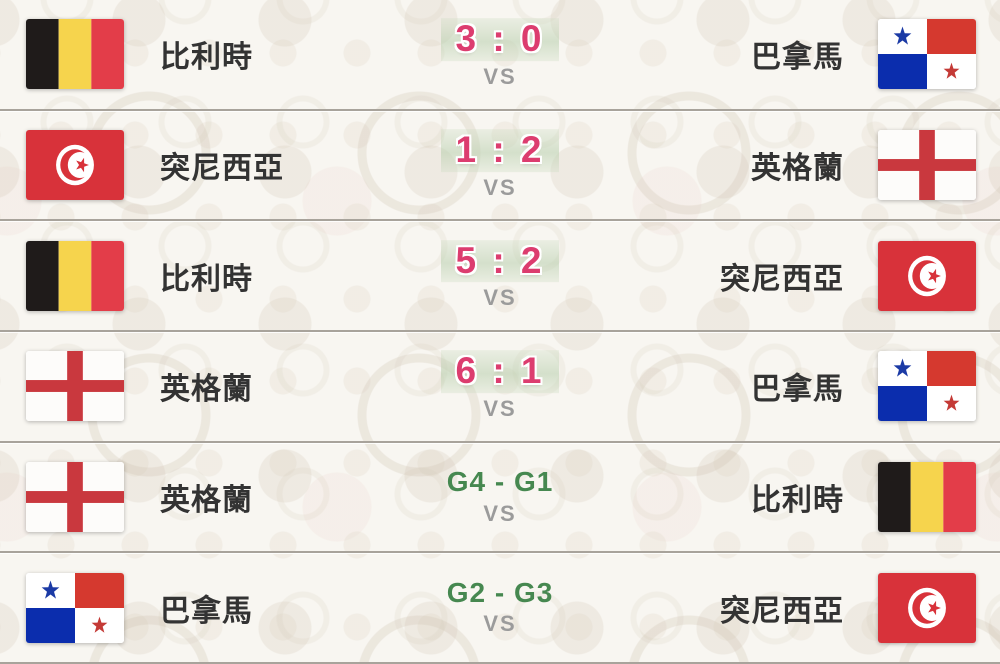 The width and height of the screenshot is (1000, 664). I want to click on match-score: 3 : 0, so click(500, 40).